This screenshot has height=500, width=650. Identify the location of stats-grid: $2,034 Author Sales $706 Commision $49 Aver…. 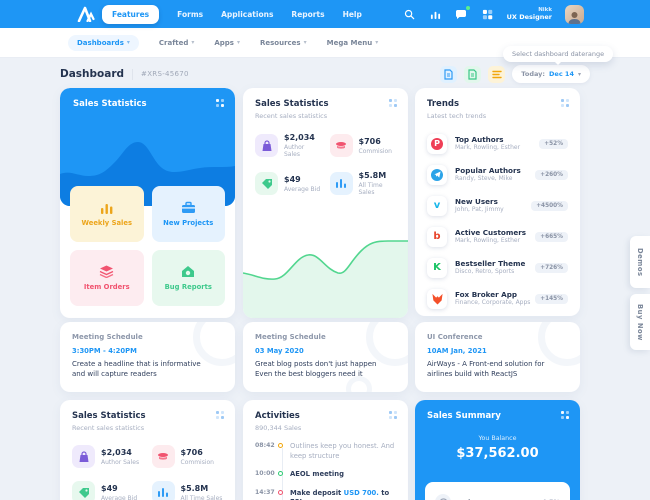
(325, 164).